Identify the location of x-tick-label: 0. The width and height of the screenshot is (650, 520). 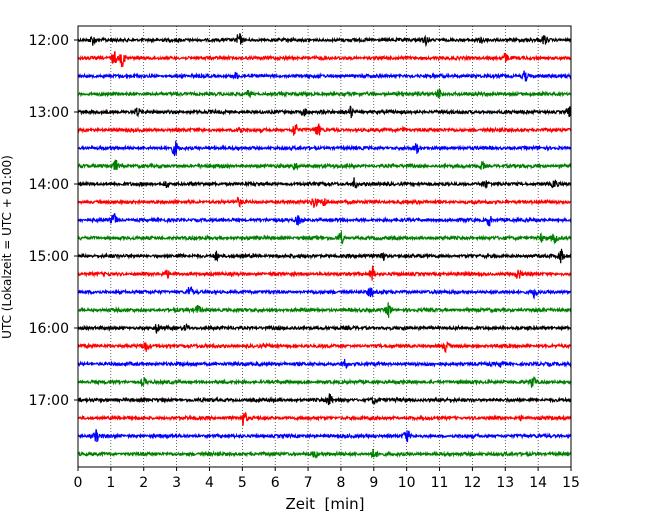
(78, 483).